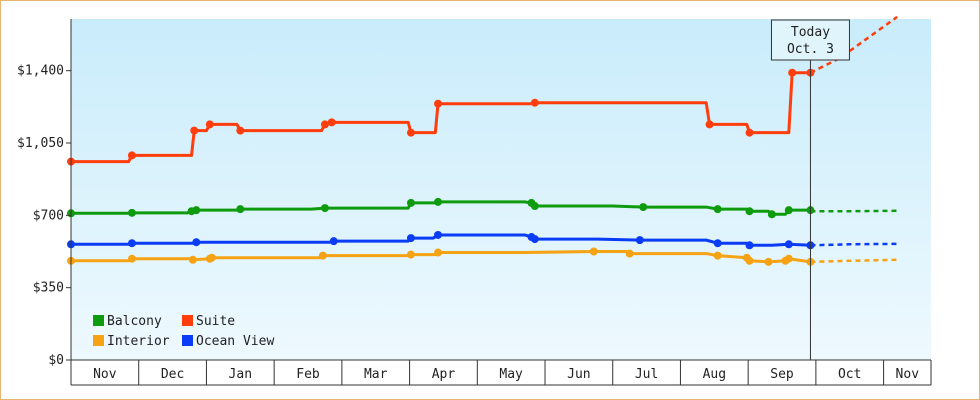 Image resolution: width=980 pixels, height=400 pixels. I want to click on legend-item: Suite, so click(208, 321).